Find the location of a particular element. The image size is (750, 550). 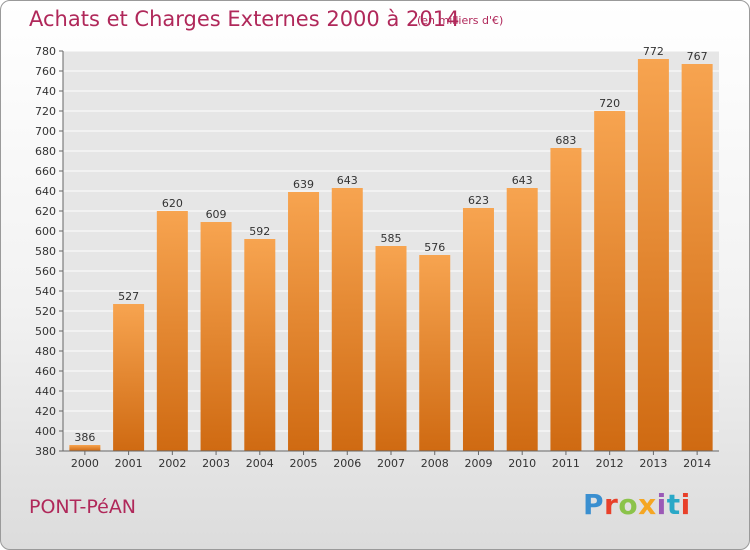

value-label-2006: 643 is located at coordinates (347, 180).